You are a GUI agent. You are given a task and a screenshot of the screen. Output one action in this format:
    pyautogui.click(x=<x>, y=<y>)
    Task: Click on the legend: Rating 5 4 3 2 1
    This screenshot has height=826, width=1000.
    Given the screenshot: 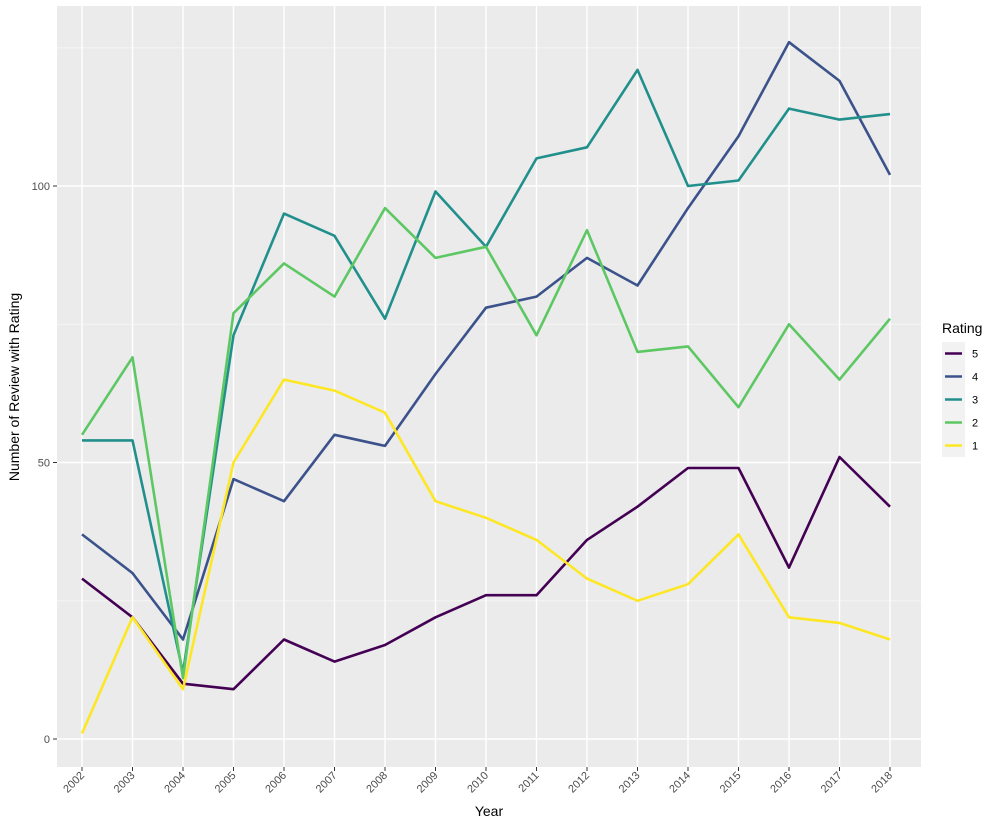 What is the action you would take?
    pyautogui.click(x=962, y=388)
    